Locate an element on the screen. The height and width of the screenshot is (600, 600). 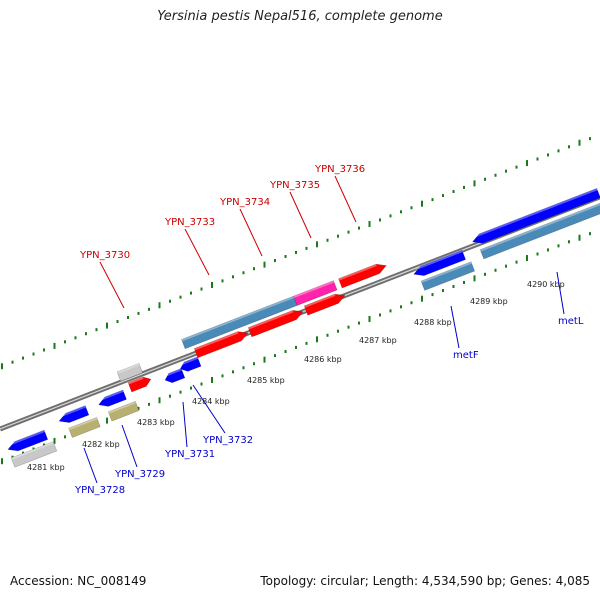
gene-metF-steel is located at coordinates (448, 276).